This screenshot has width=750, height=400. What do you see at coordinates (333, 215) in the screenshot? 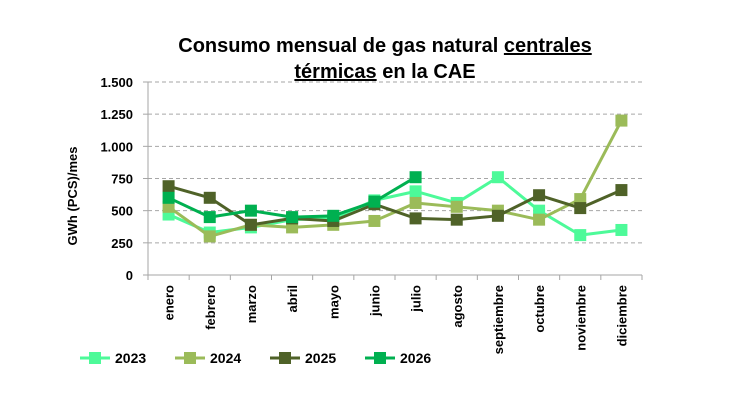
I see `point-2026-mayo` at bounding box center [333, 215].